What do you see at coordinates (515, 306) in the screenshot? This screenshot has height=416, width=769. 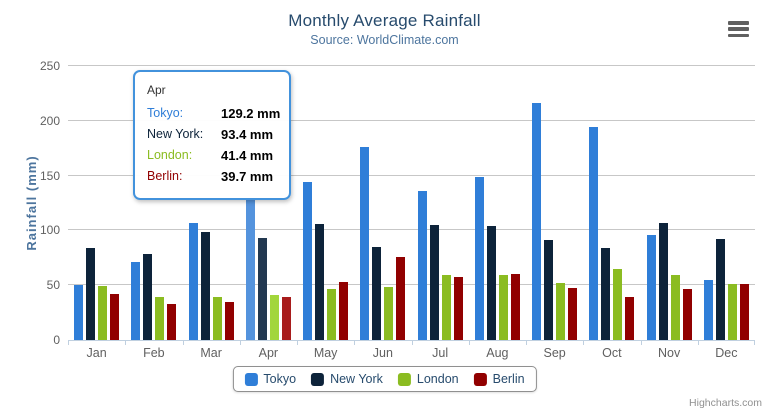 I see `bar-berlin-aug` at bounding box center [515, 306].